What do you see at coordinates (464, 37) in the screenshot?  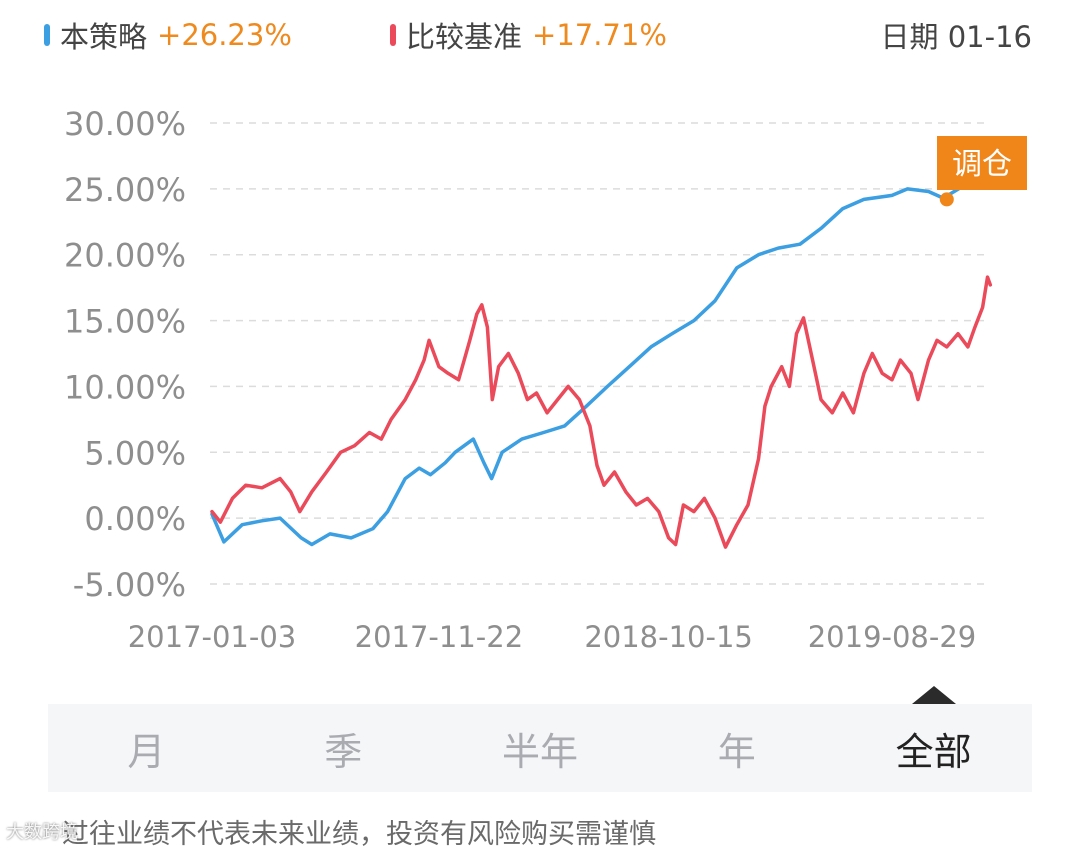 I see `legend-benchmark-label: 比较基准` at bounding box center [464, 37].